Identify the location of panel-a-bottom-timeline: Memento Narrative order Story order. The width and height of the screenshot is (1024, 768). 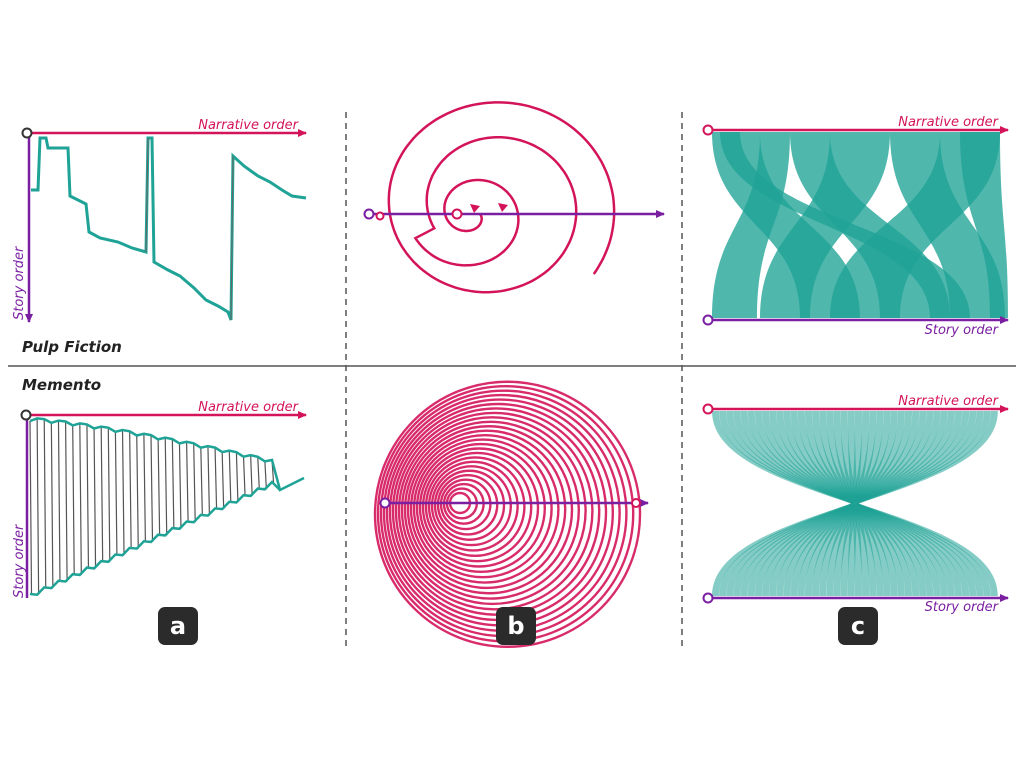
(159, 487).